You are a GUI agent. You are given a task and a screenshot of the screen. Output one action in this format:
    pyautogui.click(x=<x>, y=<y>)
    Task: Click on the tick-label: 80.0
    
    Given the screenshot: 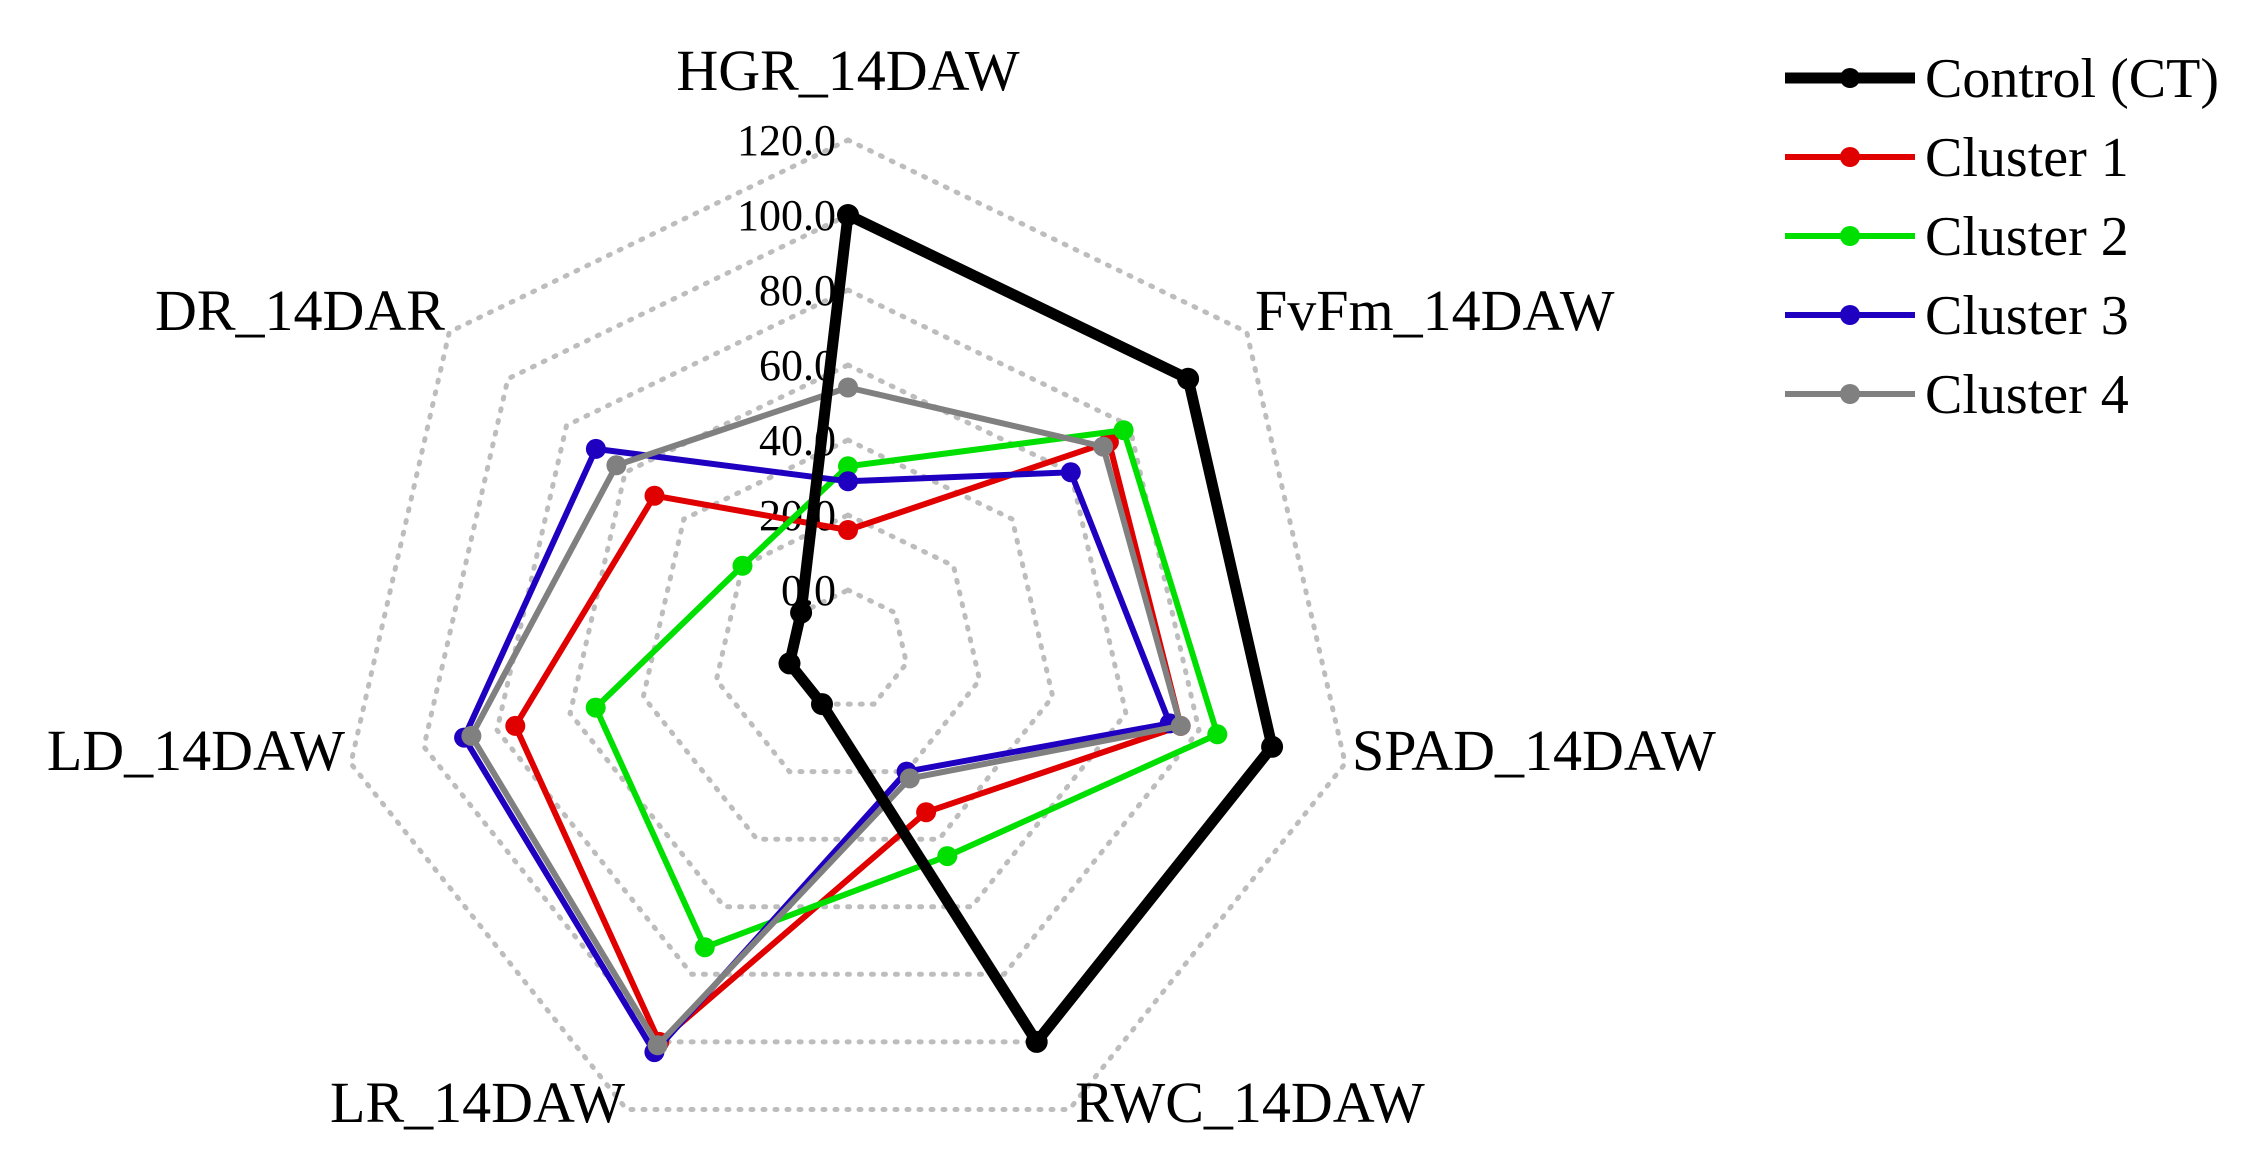 What is the action you would take?
    pyautogui.click(x=797, y=290)
    